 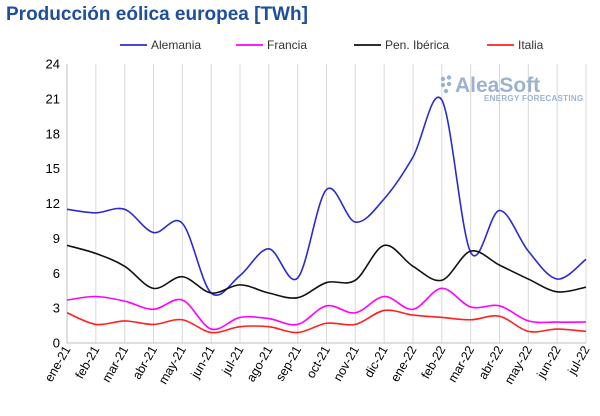 What do you see at coordinates (288, 363) in the screenshot?
I see `x-tick-label: sep-21` at bounding box center [288, 363].